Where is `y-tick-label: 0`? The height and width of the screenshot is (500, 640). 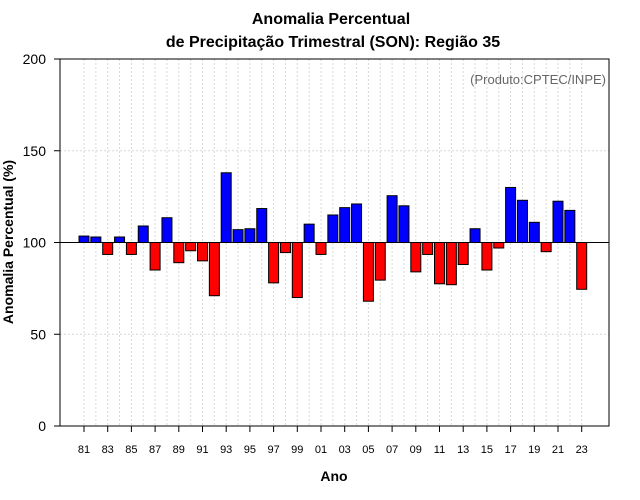 y-tick-label: 0 is located at coordinates (42, 426).